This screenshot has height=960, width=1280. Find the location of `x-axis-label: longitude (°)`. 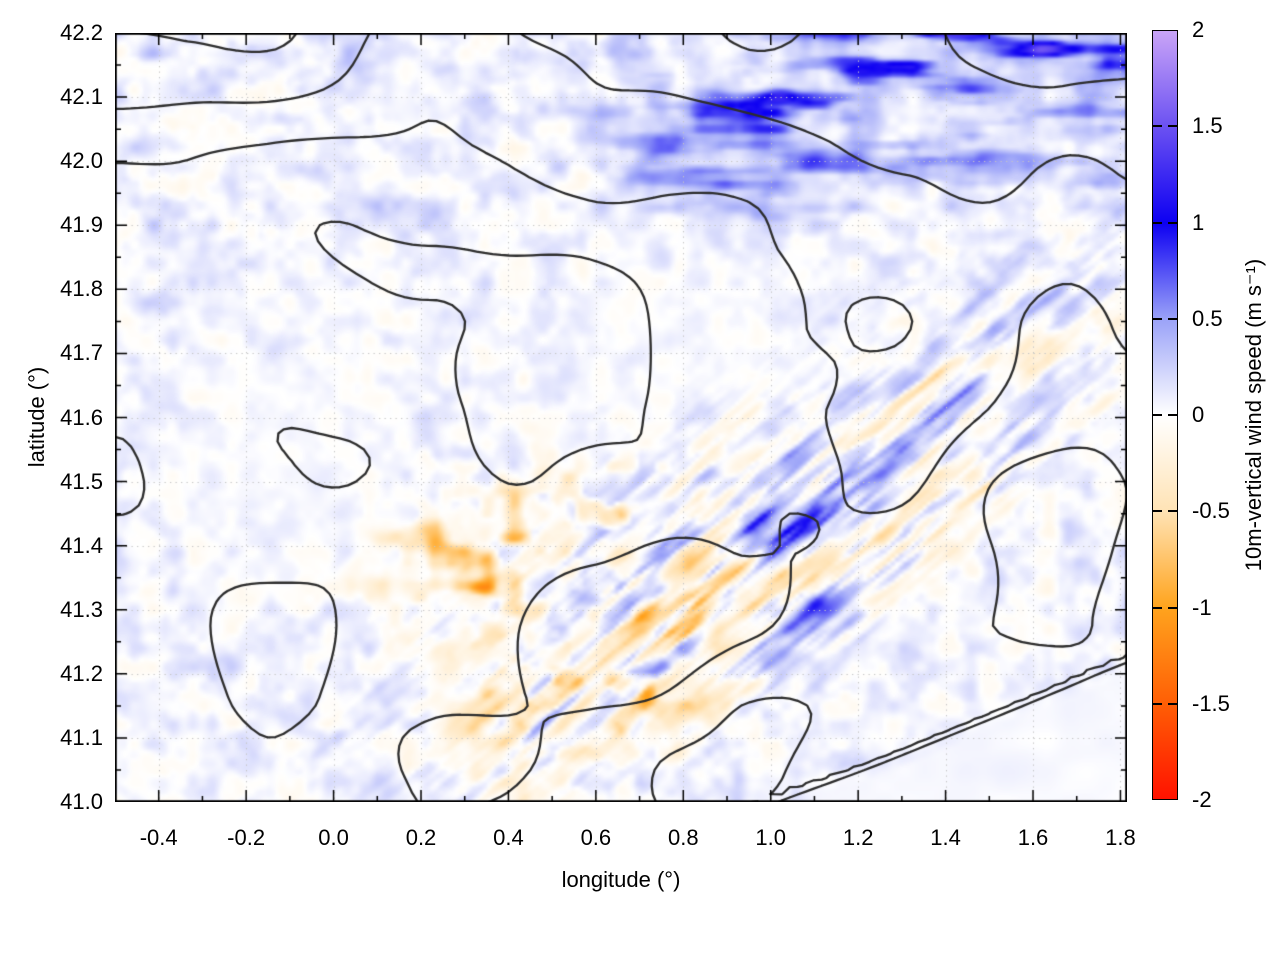

x-axis-label: longitude (°) is located at coordinates (621, 879).